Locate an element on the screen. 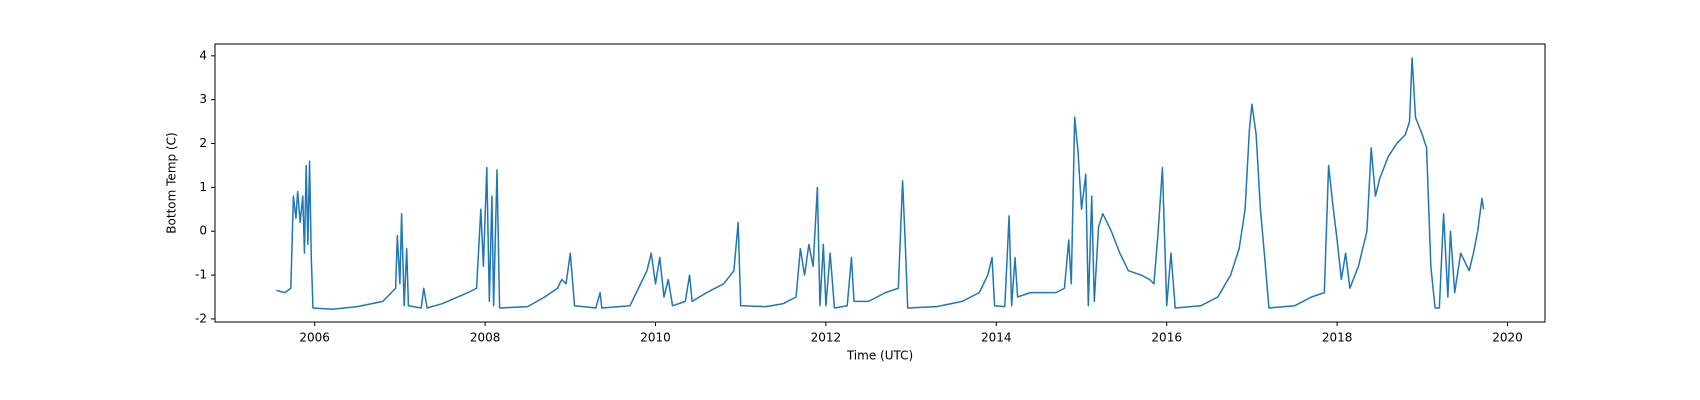 This screenshot has height=400, width=1700. x-tick-label: 2020 is located at coordinates (1507, 338).